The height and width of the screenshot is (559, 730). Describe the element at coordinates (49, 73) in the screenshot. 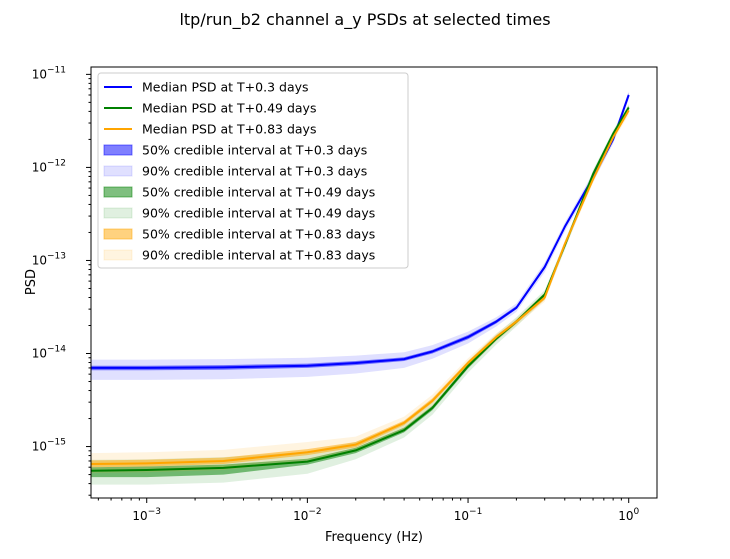

I see `y-tick-label: 10−11` at that location.